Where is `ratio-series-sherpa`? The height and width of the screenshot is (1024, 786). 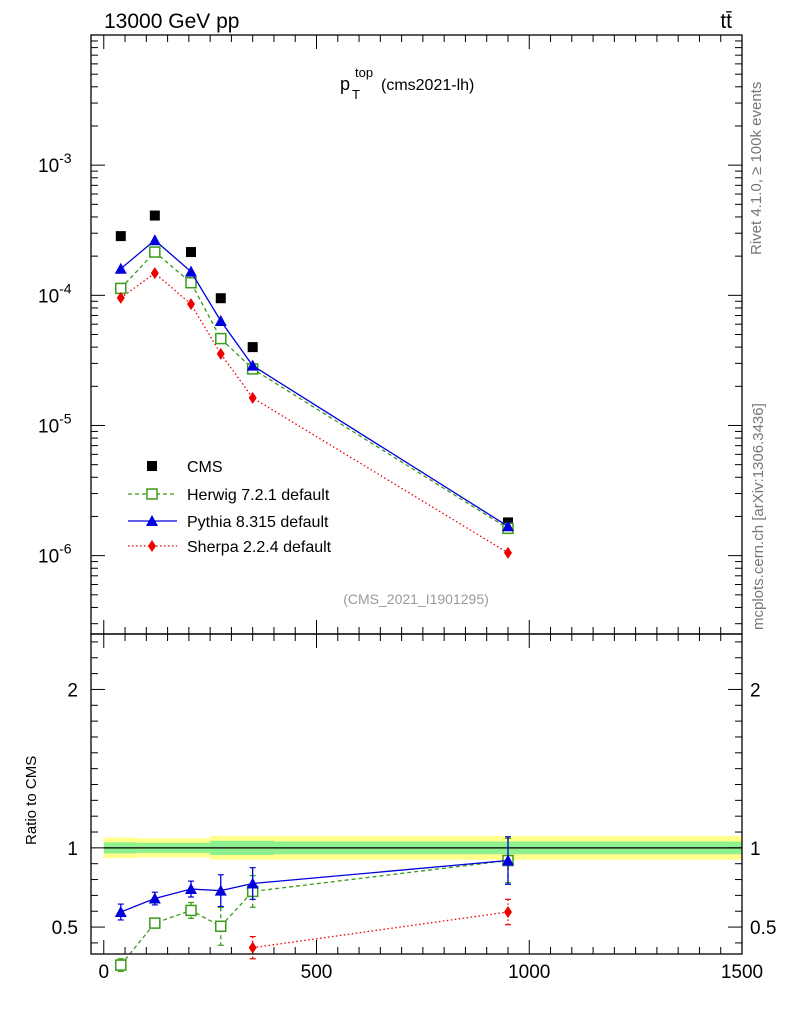 ratio-series-sherpa is located at coordinates (380, 929).